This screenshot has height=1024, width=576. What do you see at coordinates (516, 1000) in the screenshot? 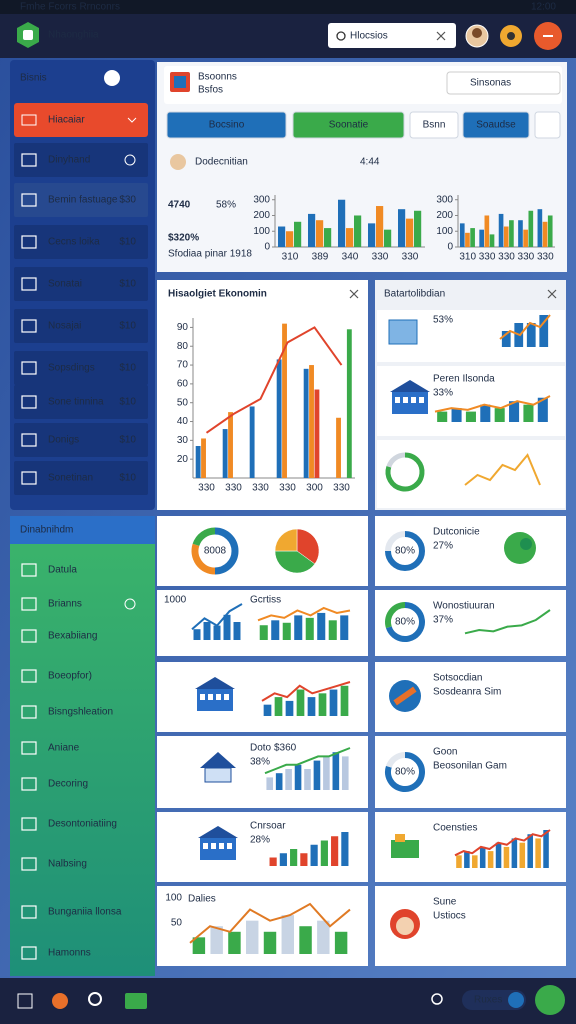
I see `chip-icon` at bounding box center [516, 1000].